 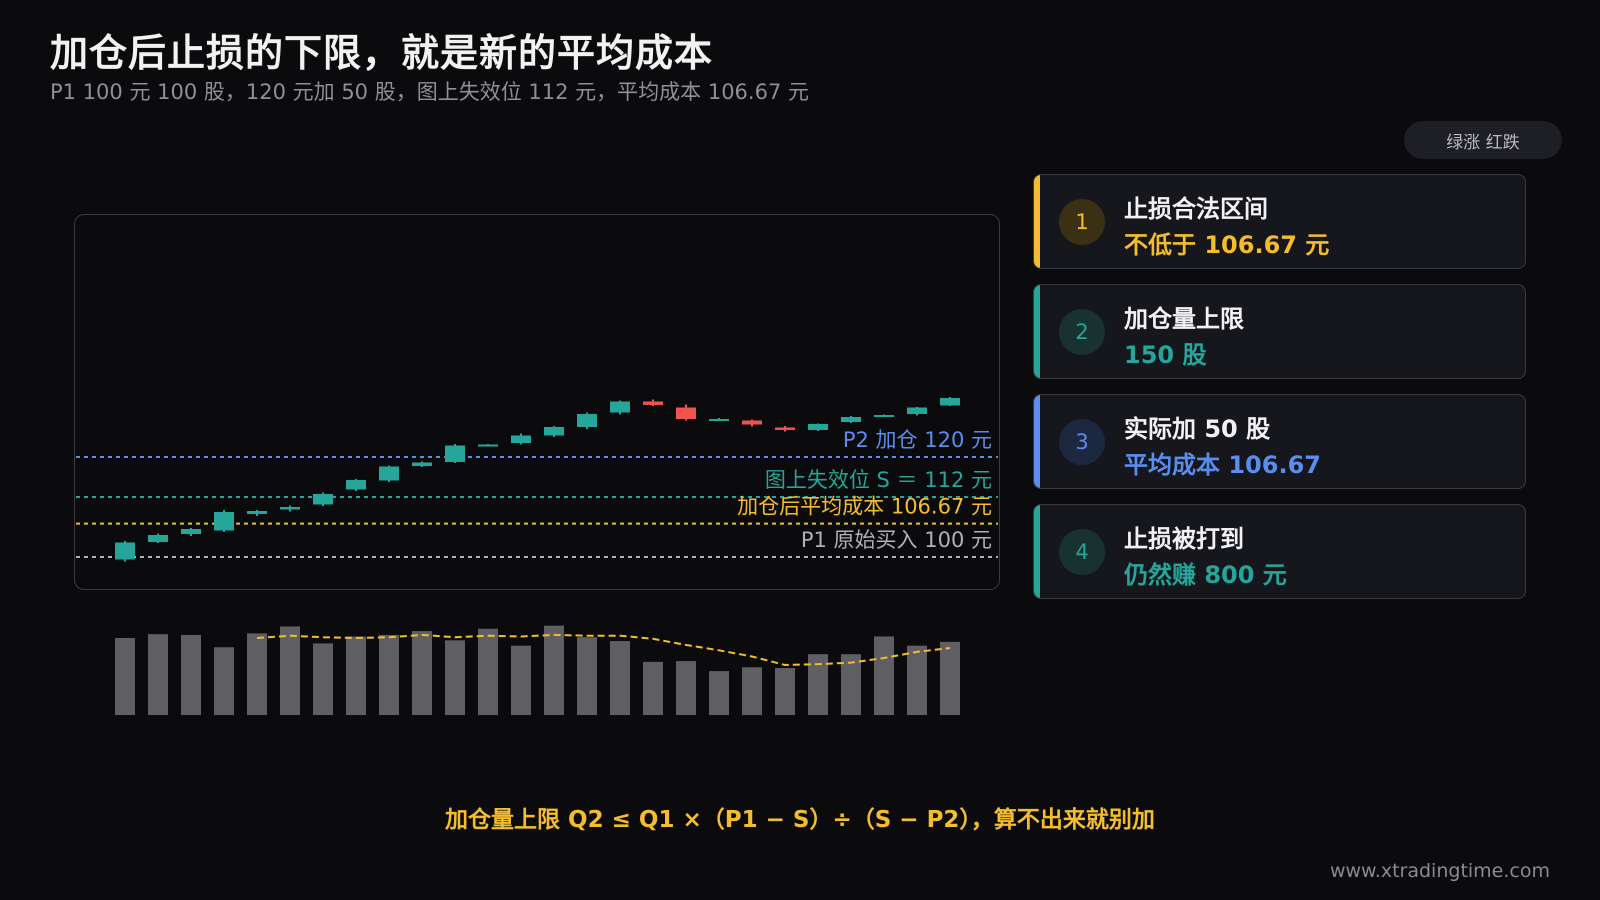 I want to click on level-label-p2: P2 加仓 120 元, so click(x=917, y=440).